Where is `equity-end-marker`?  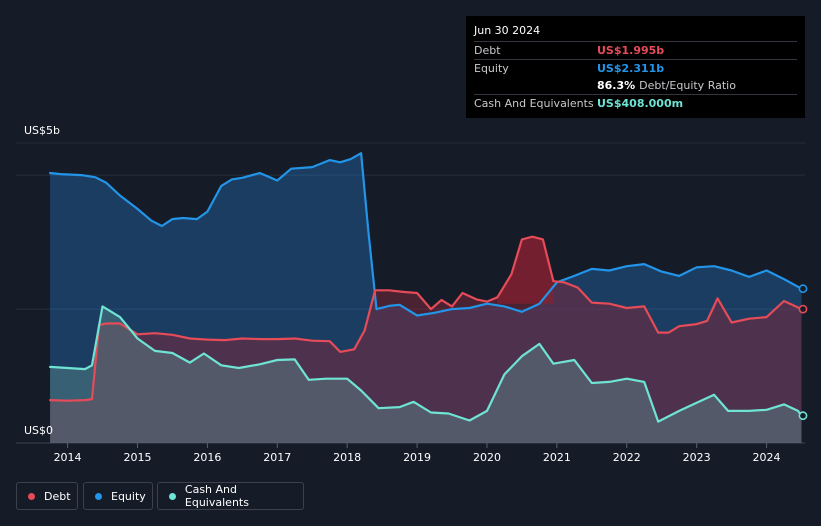 equity-end-marker is located at coordinates (803, 289).